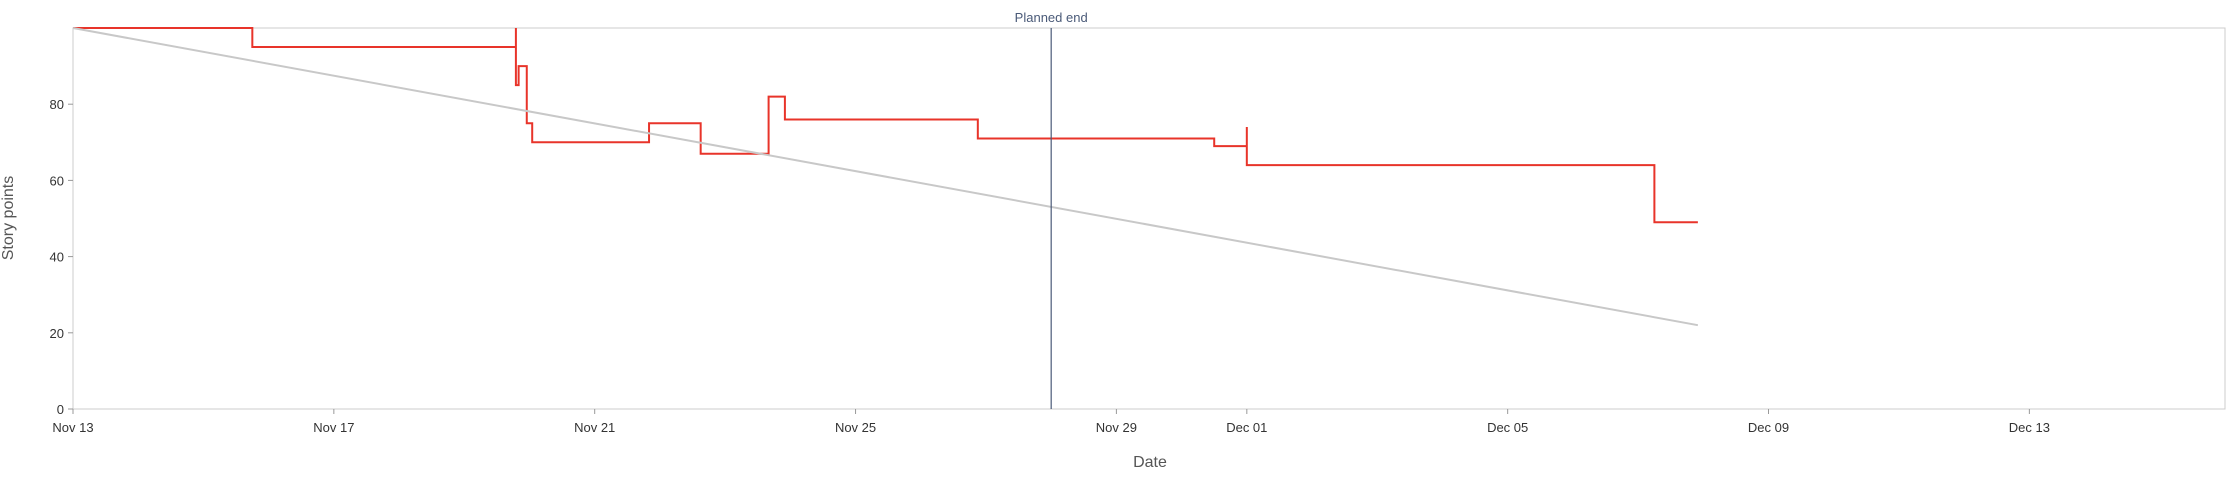  I want to click on y-tick-label: 0, so click(60, 409).